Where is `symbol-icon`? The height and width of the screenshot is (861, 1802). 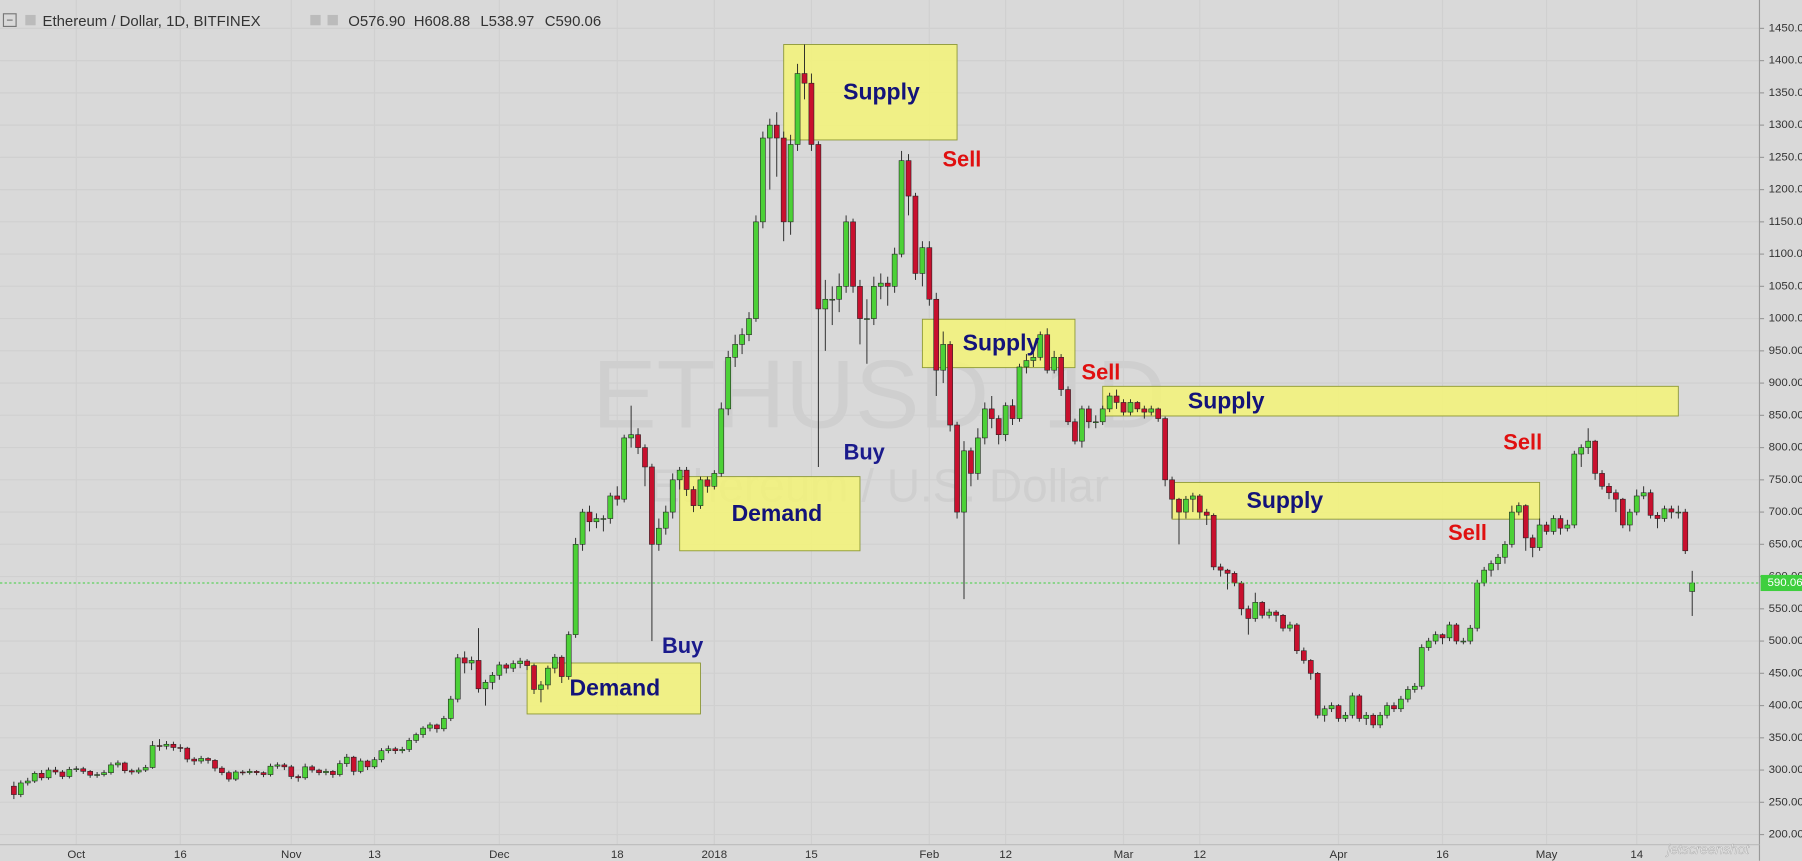
symbol-icon is located at coordinates (30, 20).